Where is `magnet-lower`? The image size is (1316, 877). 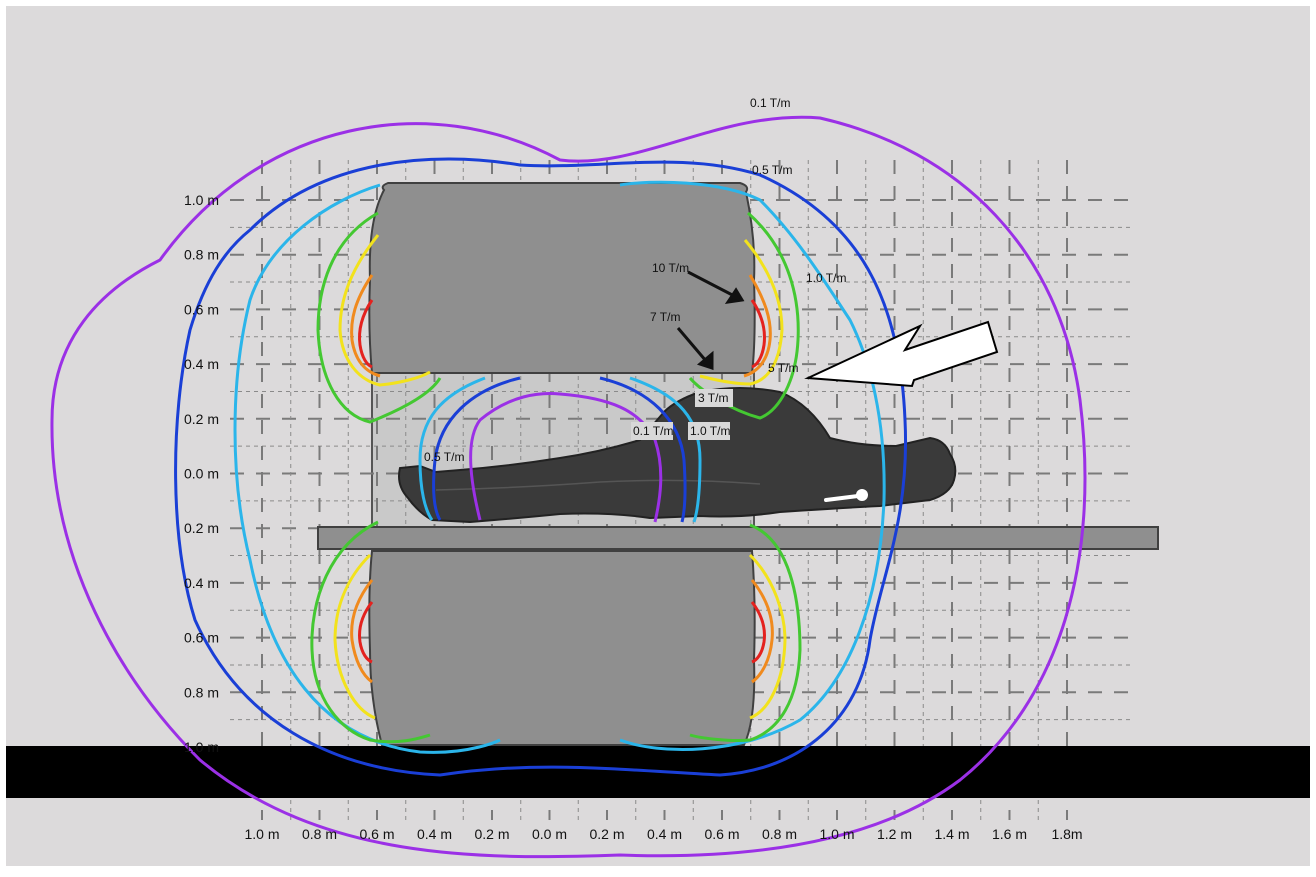 magnet-lower is located at coordinates (562, 648).